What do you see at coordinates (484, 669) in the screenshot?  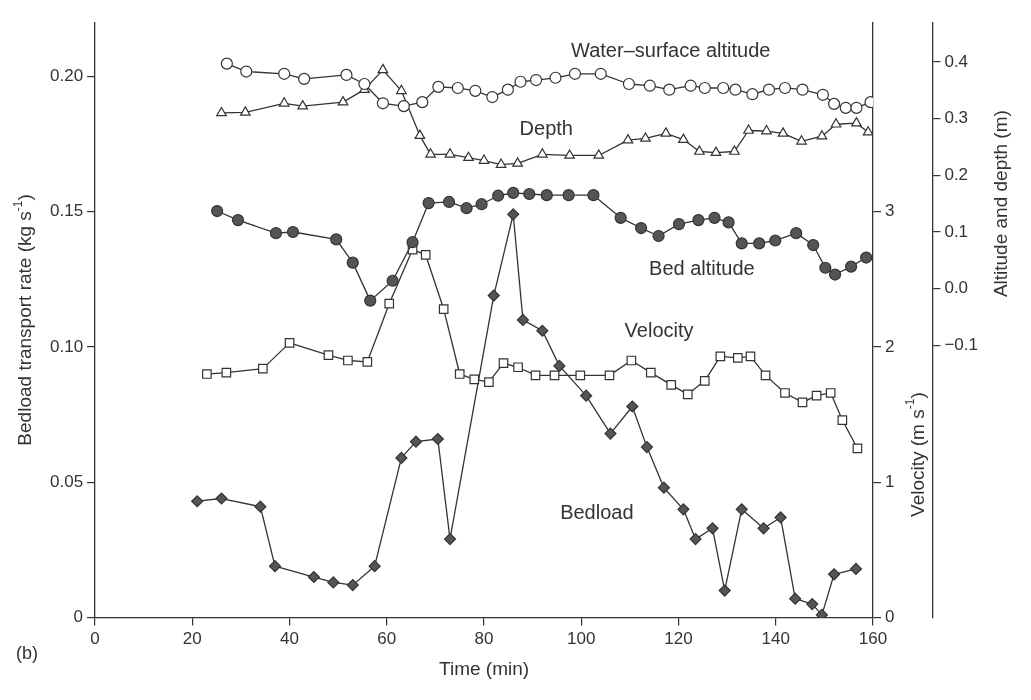 I see `x-axis-title: Time (min)` at bounding box center [484, 669].